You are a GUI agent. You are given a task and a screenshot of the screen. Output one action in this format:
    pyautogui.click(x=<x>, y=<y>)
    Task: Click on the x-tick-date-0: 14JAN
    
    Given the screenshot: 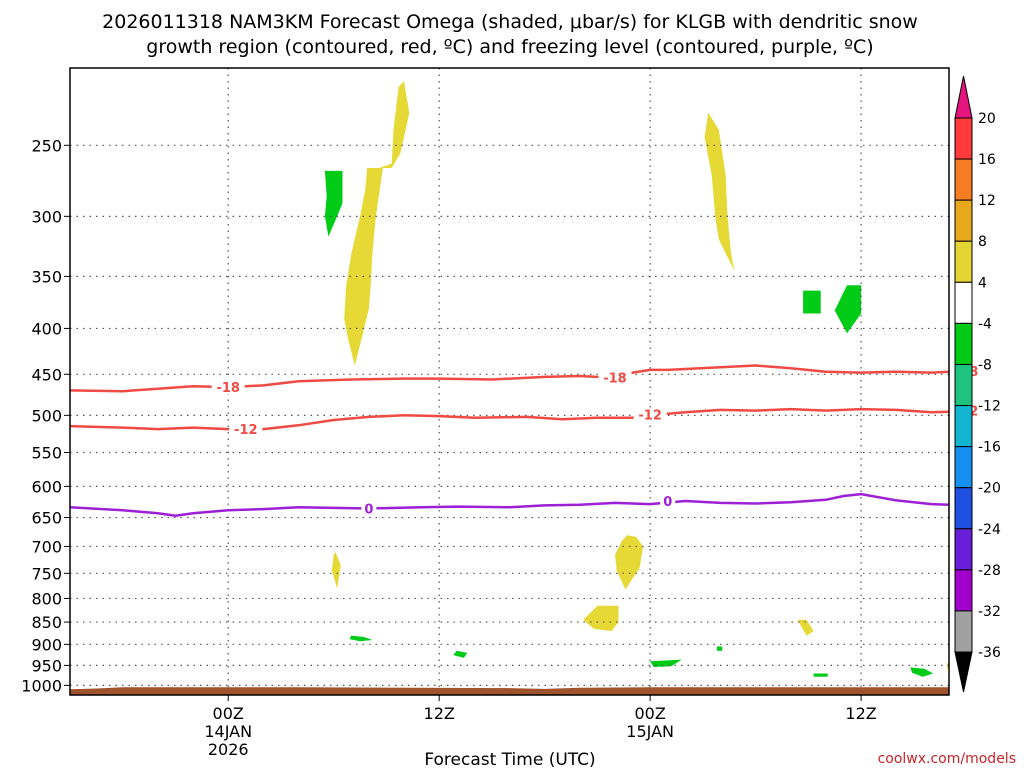 What is the action you would take?
    pyautogui.click(x=228, y=731)
    